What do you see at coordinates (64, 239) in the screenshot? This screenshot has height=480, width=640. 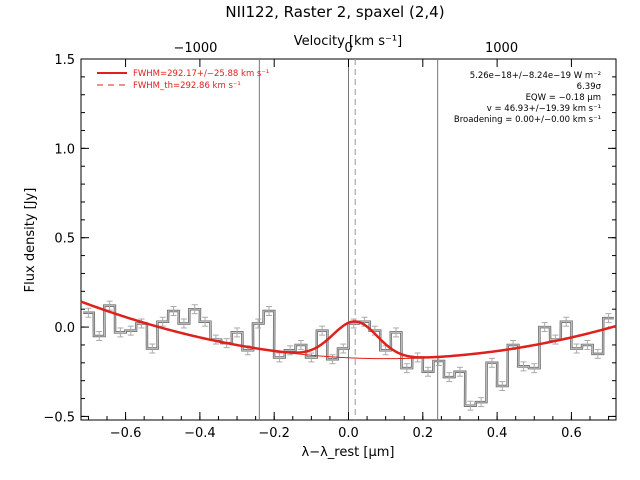 I see `y-tick-label: 0.5` at bounding box center [64, 239].